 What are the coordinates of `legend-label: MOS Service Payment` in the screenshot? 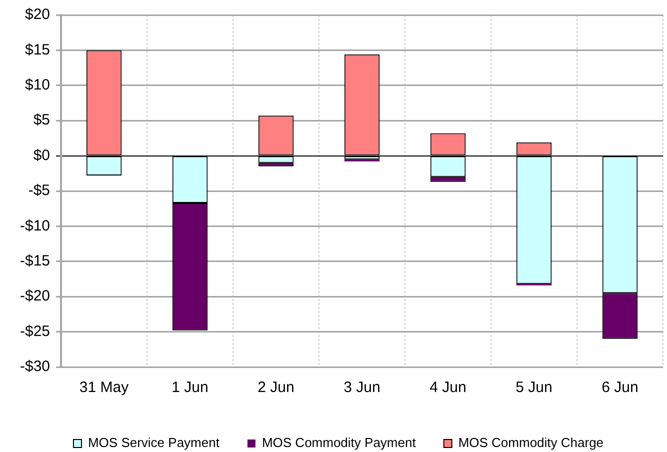 It's located at (154, 442).